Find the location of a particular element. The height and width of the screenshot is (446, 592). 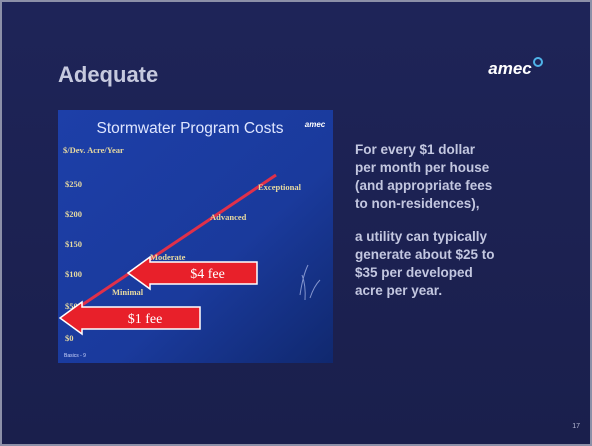

chart-title: Stormwater Program Costs is located at coordinates (190, 128).